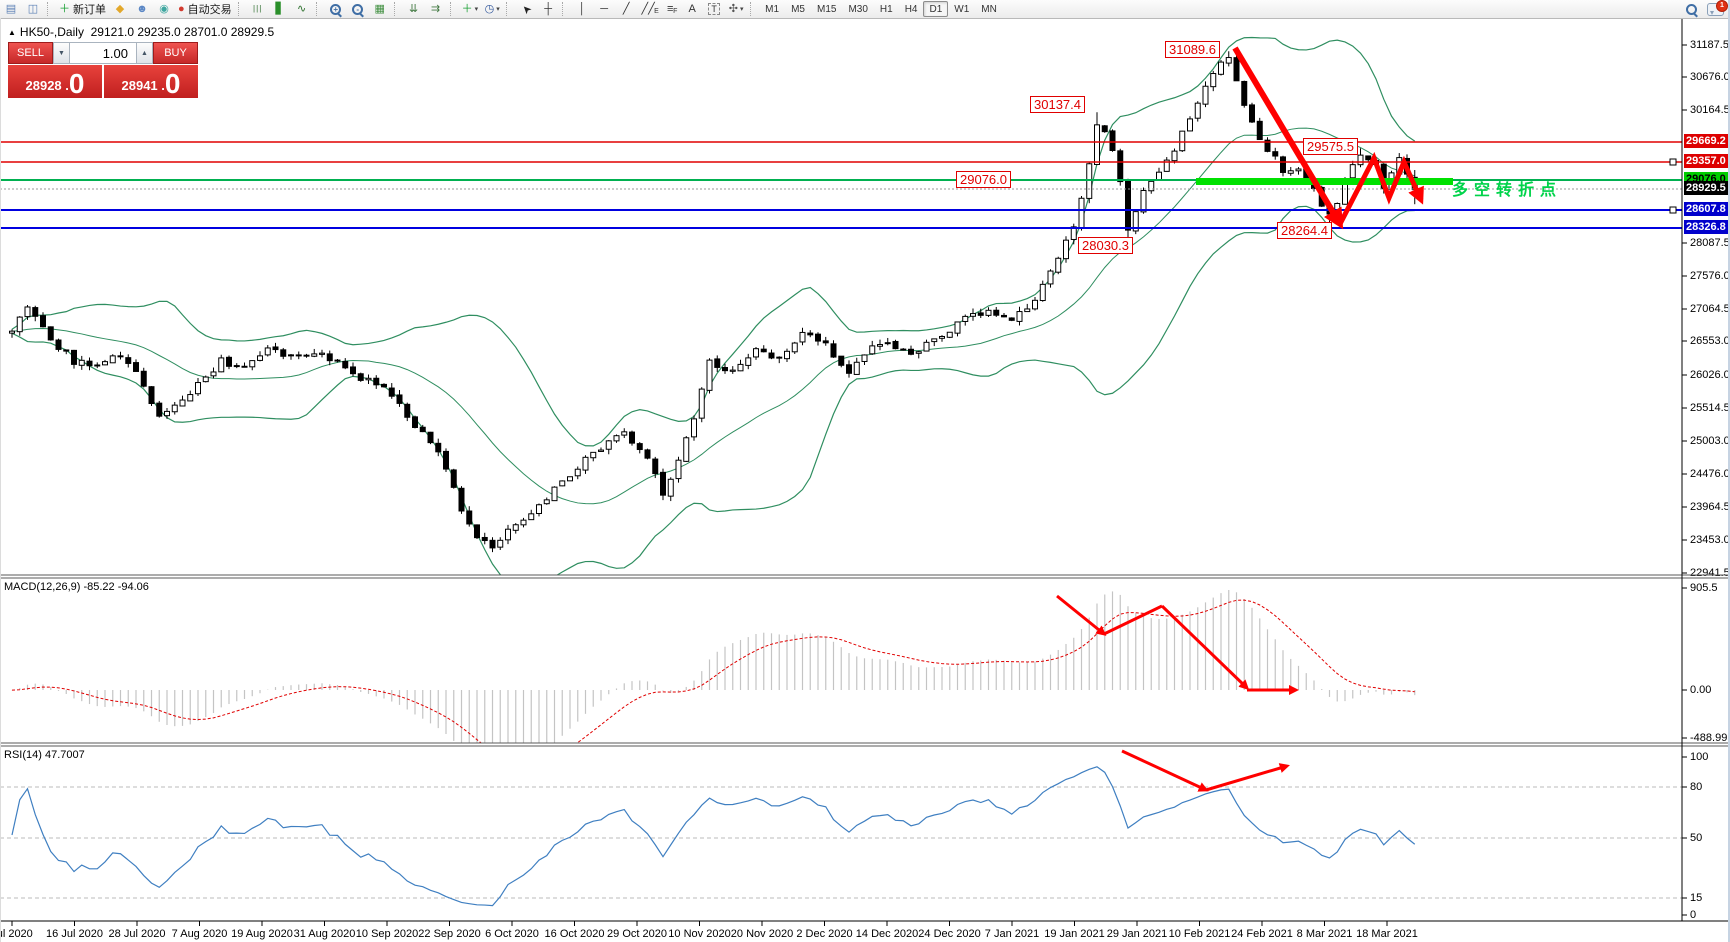 The width and height of the screenshot is (1730, 942). I want to click on label-tool-icon: T, so click(714, 9).